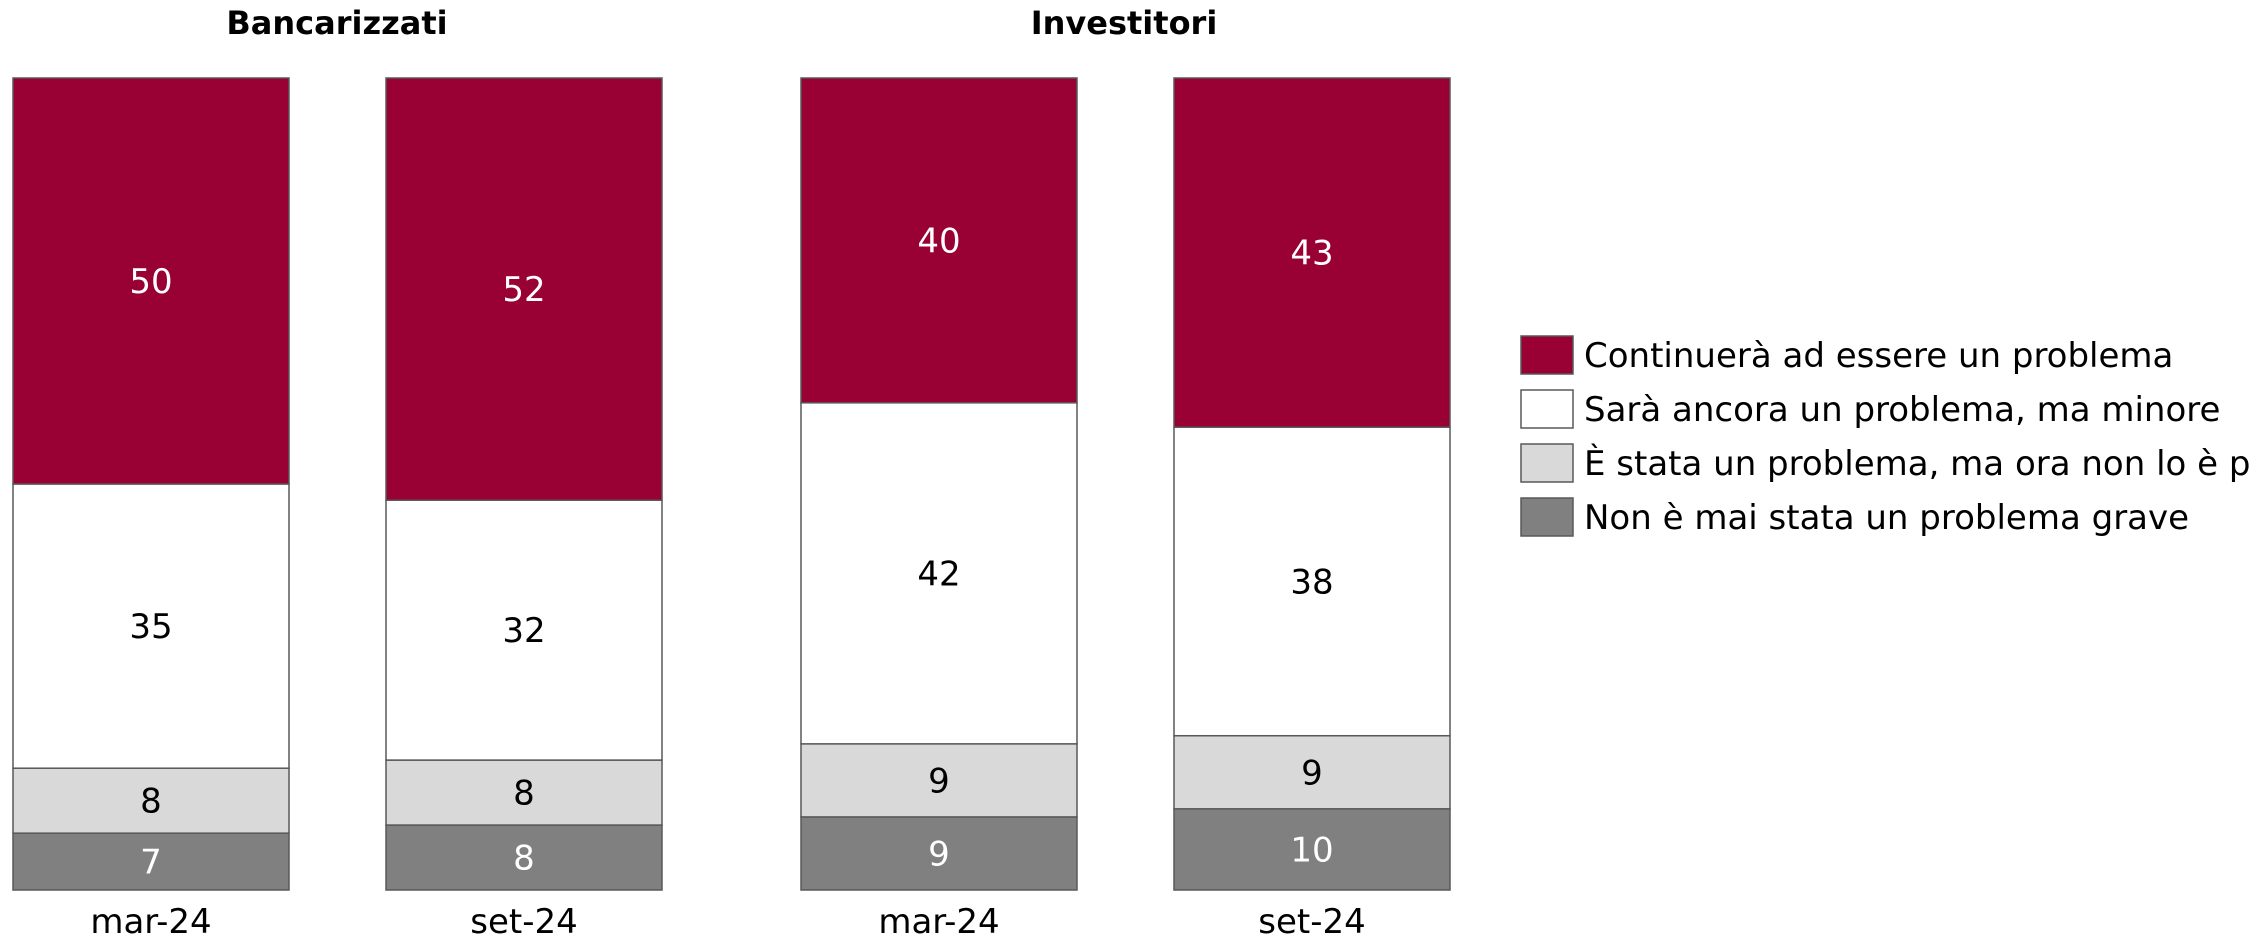 Image resolution: width=2249 pixels, height=938 pixels. I want to click on data-label: 50, so click(150, 282).